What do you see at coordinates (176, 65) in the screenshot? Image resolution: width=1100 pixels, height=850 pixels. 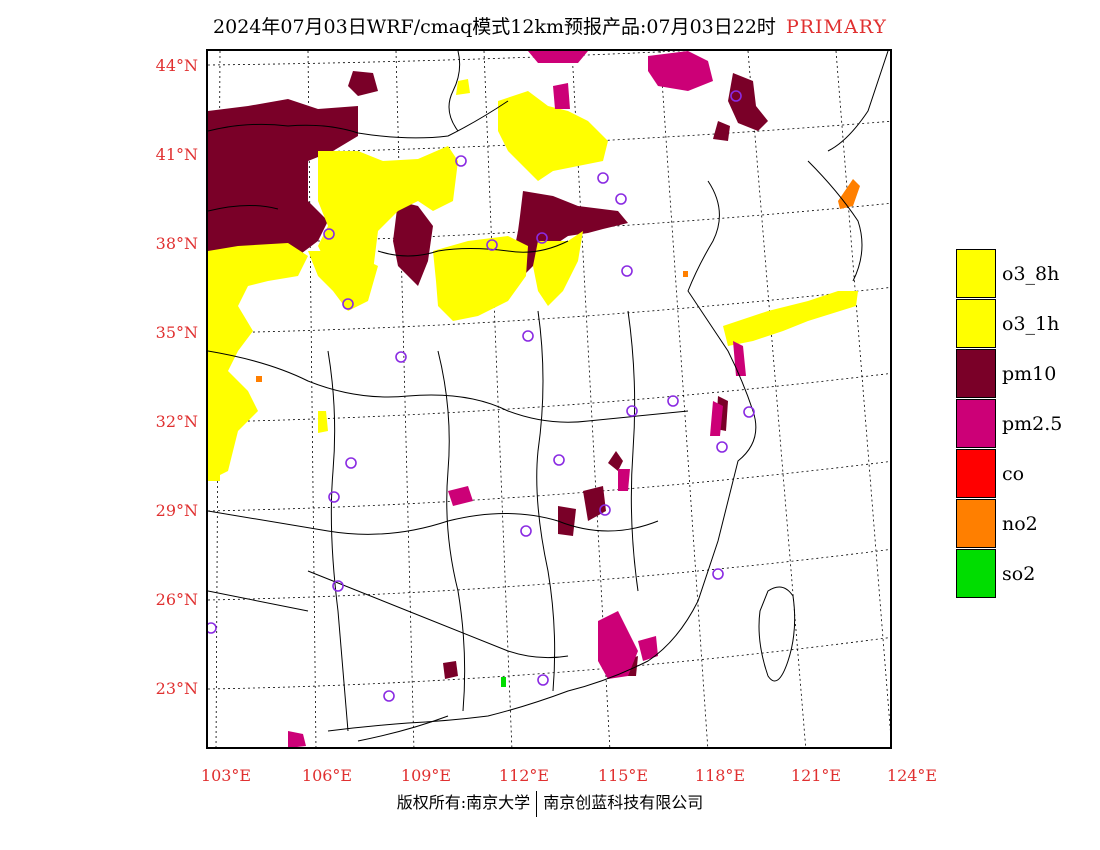 I see `lat-label-44n: 44°N` at bounding box center [176, 65].